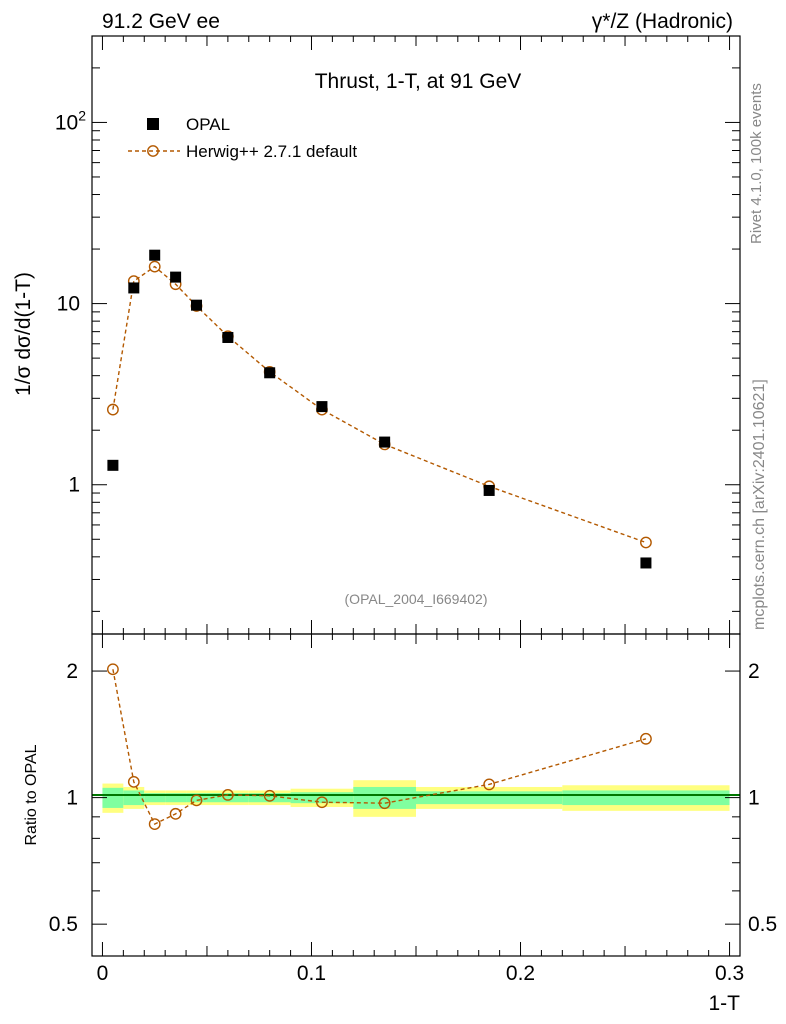 The width and height of the screenshot is (786, 1024). I want to click on main-tick-labels: 1 10 102, so click(70, 301).